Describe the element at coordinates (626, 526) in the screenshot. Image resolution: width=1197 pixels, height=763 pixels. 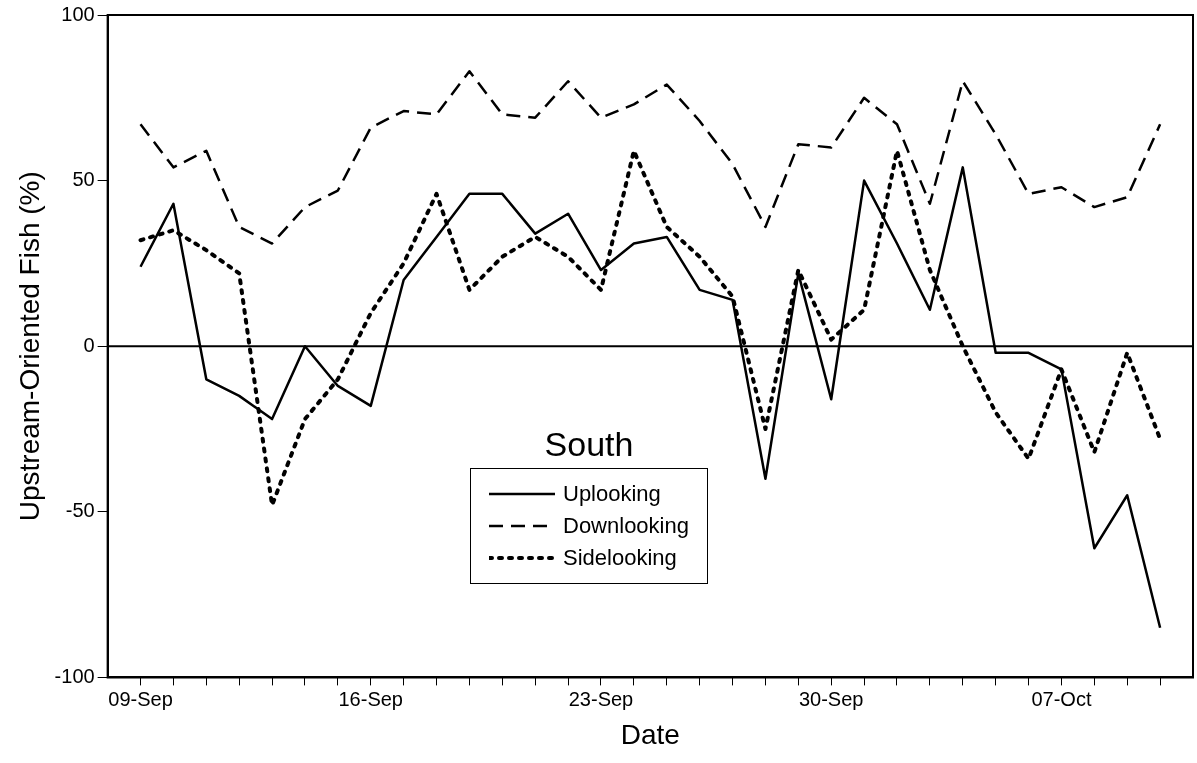
I see `legend-label: Downlooking` at that location.